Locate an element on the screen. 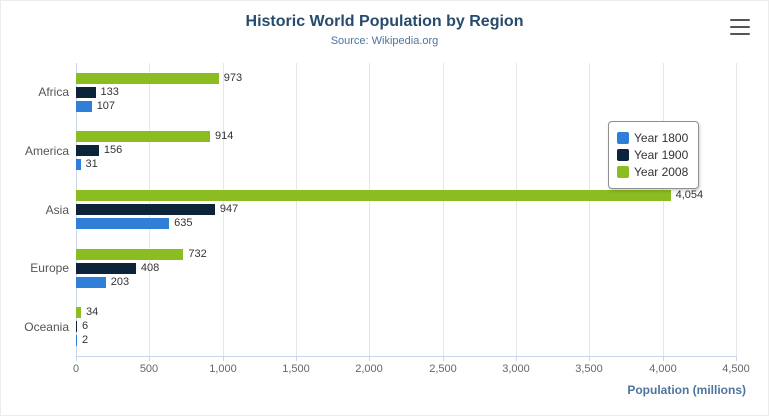  bar-value-label: 156 is located at coordinates (113, 150).